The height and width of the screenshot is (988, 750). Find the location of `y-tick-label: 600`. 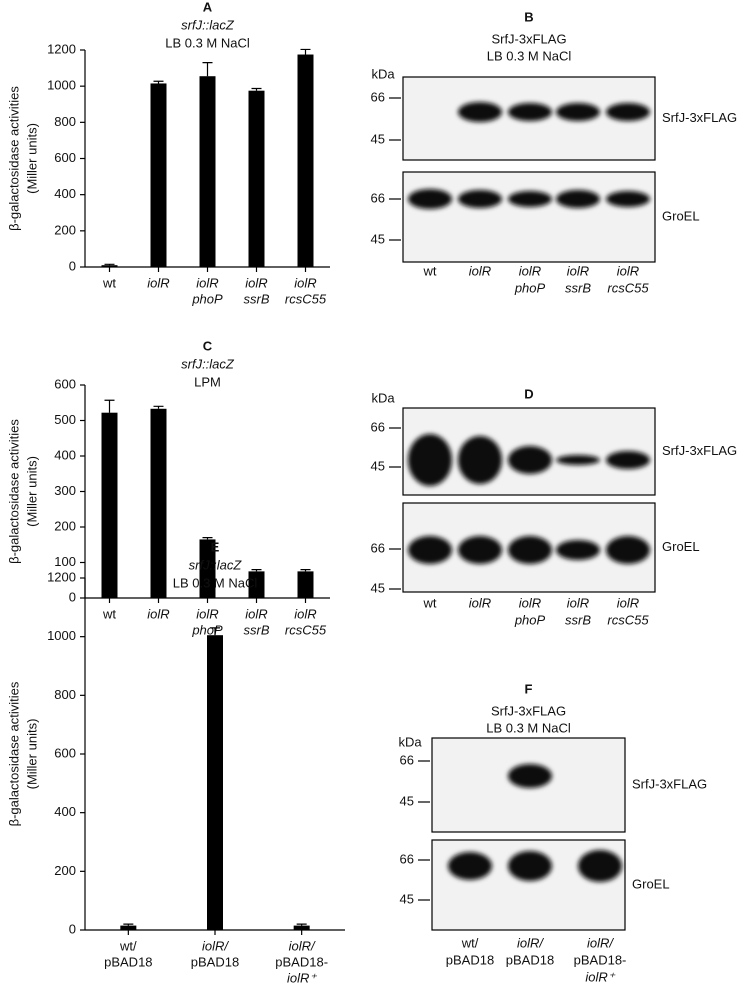

y-tick-label: 600 is located at coordinates (65, 383).